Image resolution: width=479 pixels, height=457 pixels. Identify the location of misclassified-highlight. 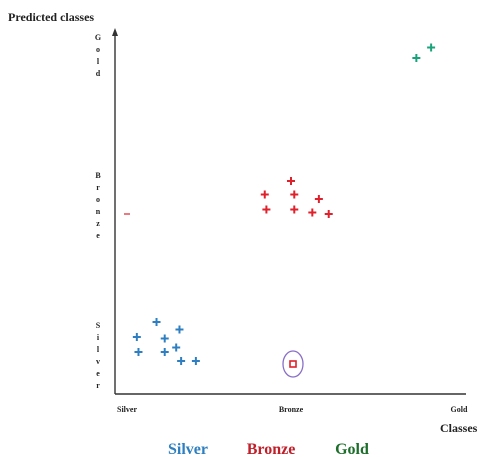
(293, 364).